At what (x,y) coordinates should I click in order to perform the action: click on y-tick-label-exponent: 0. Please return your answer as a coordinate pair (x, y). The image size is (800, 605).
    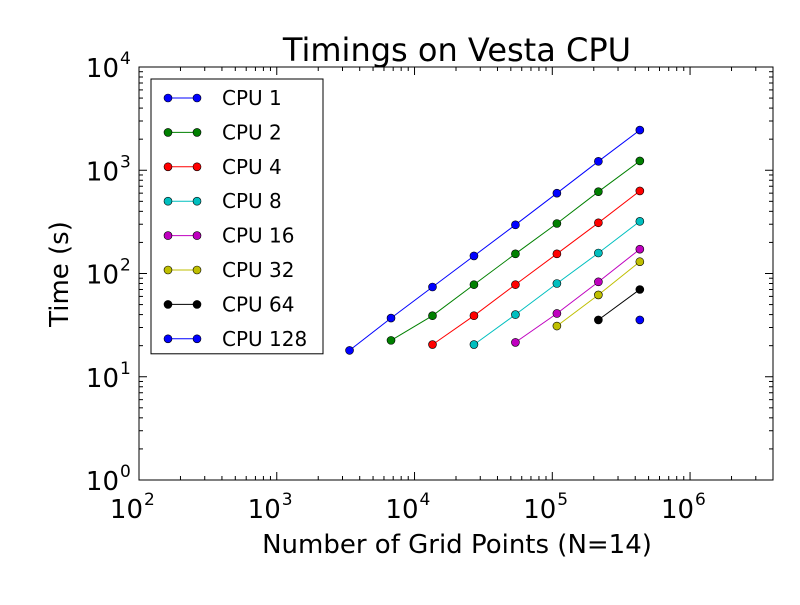
    Looking at the image, I should click on (125, 472).